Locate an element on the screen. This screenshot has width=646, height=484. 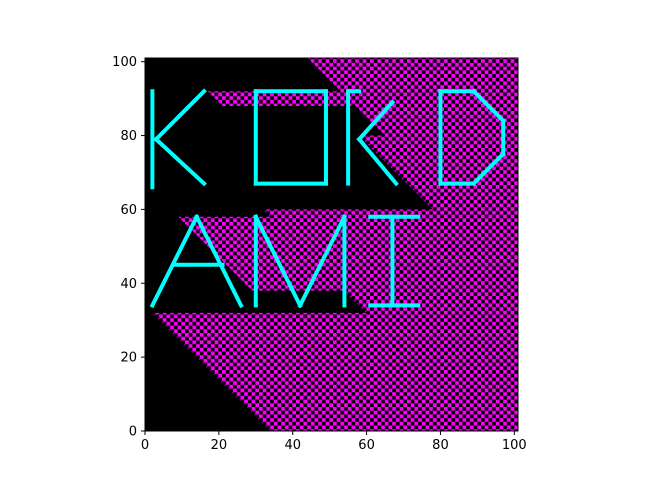
y-axis: 0 20 40 60 80 100 is located at coordinates (128, 247).